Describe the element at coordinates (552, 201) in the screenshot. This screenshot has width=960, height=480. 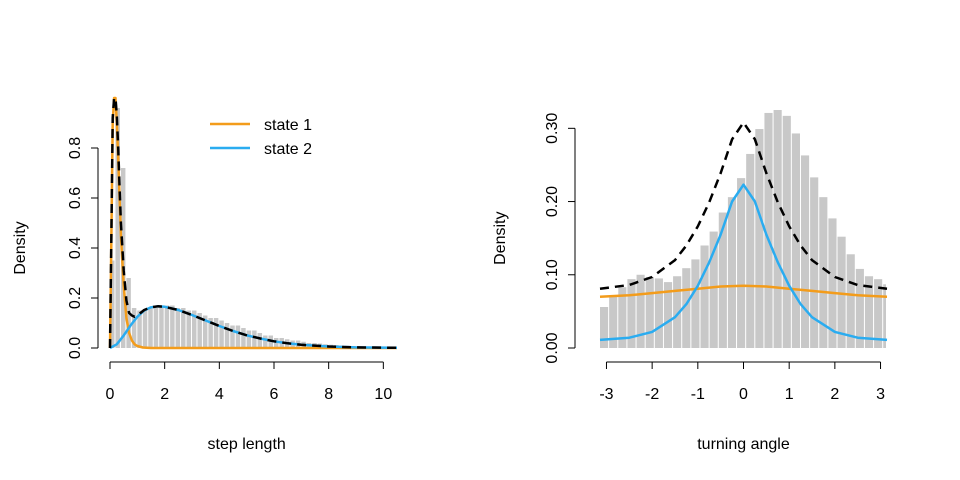
I see `turning-angle-y-tick-label: 0.20` at that location.